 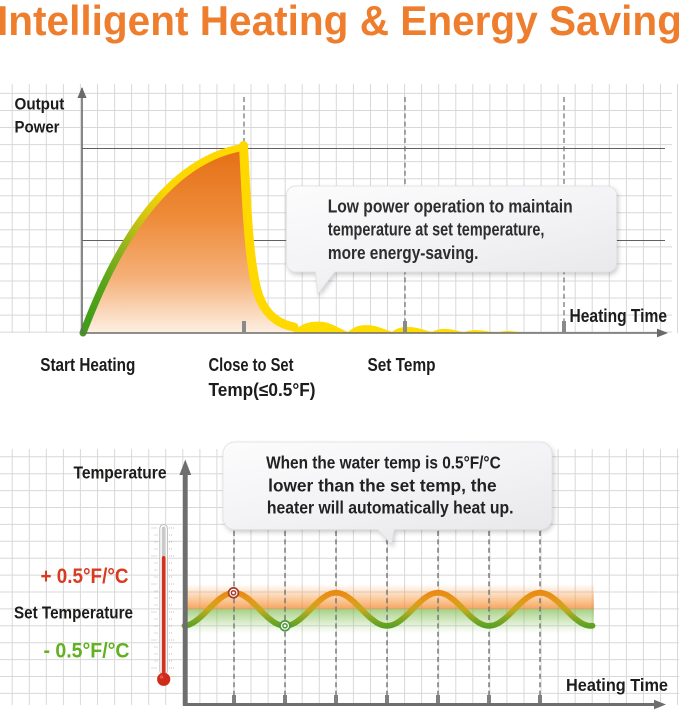 What do you see at coordinates (87, 651) in the screenshot?
I see `svg-text: - 0.5°F/°C` at bounding box center [87, 651].